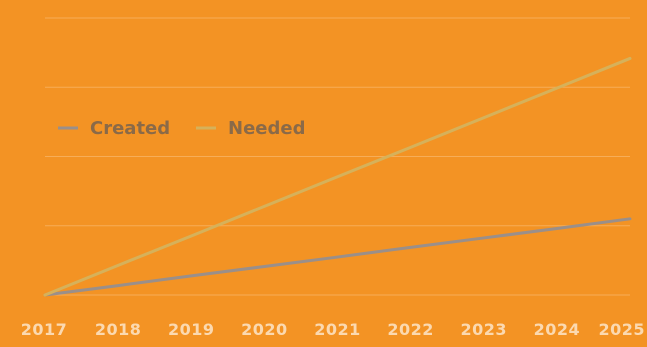 The height and width of the screenshot is (347, 647). I want to click on x-tick-label-2024: 2024, so click(557, 329).